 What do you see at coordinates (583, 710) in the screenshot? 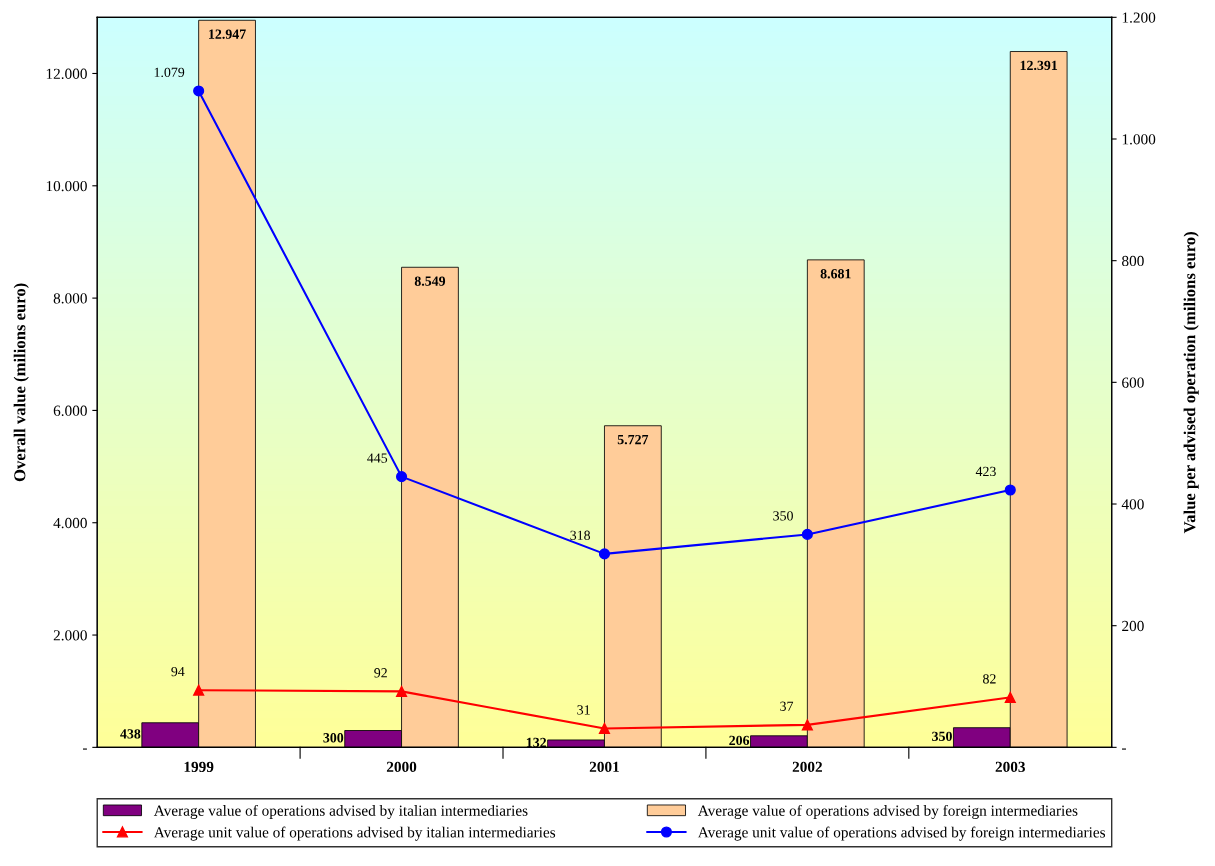
I see `data-label: 31` at bounding box center [583, 710].